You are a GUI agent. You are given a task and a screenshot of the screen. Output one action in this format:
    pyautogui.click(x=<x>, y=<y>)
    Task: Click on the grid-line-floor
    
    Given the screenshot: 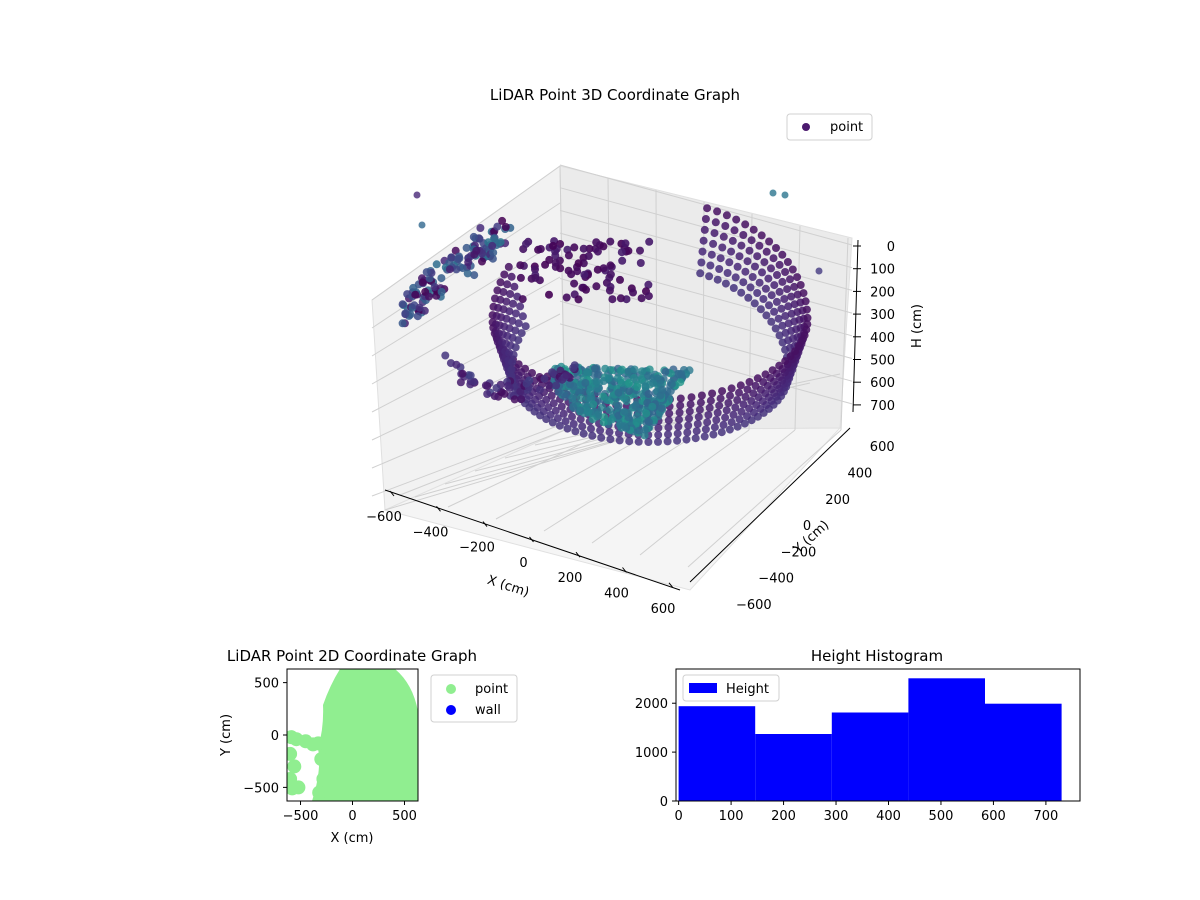 What is the action you would take?
    pyautogui.click(x=623, y=480)
    